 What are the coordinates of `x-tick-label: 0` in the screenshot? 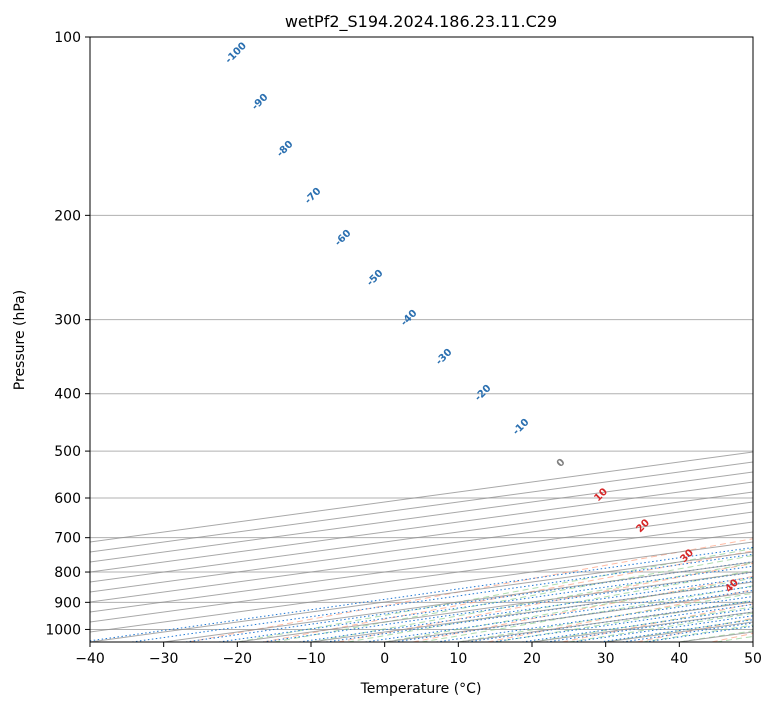 It's located at (384, 659).